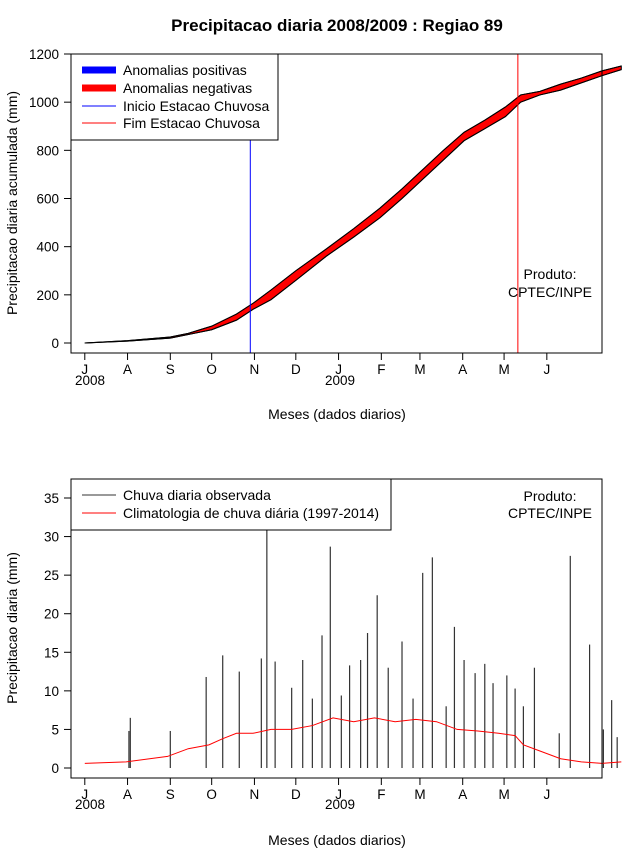 This screenshot has width=640, height=850. Describe the element at coordinates (44, 54) in the screenshot. I see `y-tick-label: 1200` at that location.